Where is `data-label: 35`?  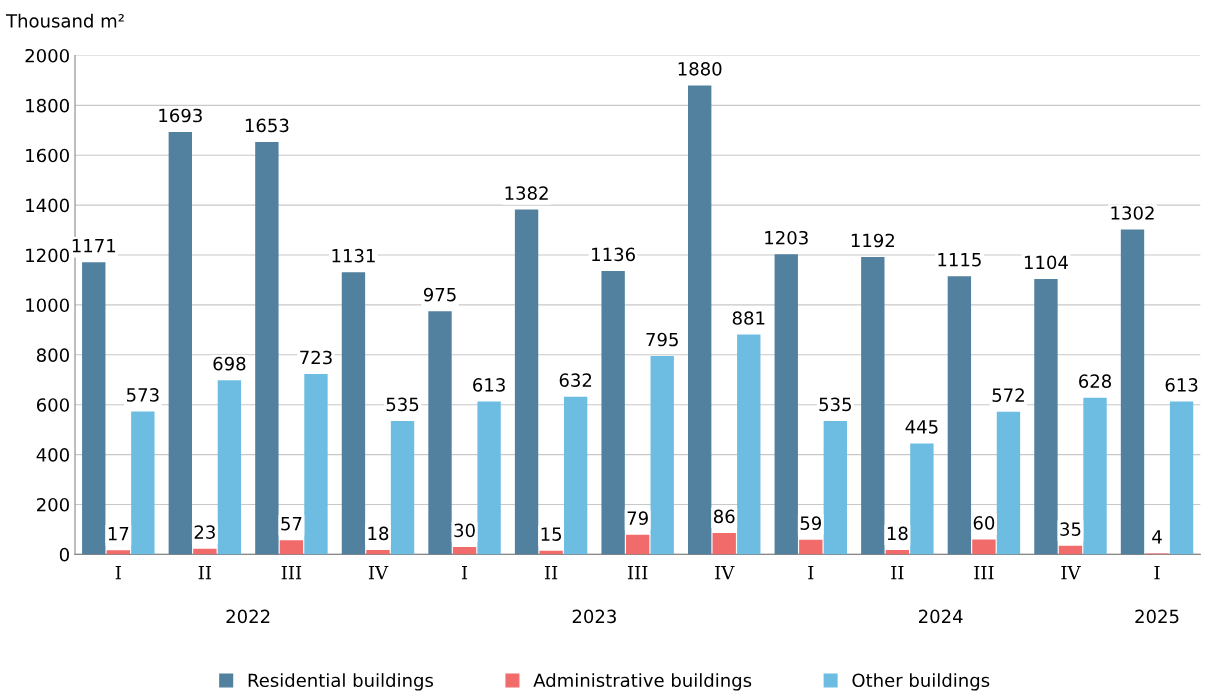
data-label: 35 is located at coordinates (1070, 529).